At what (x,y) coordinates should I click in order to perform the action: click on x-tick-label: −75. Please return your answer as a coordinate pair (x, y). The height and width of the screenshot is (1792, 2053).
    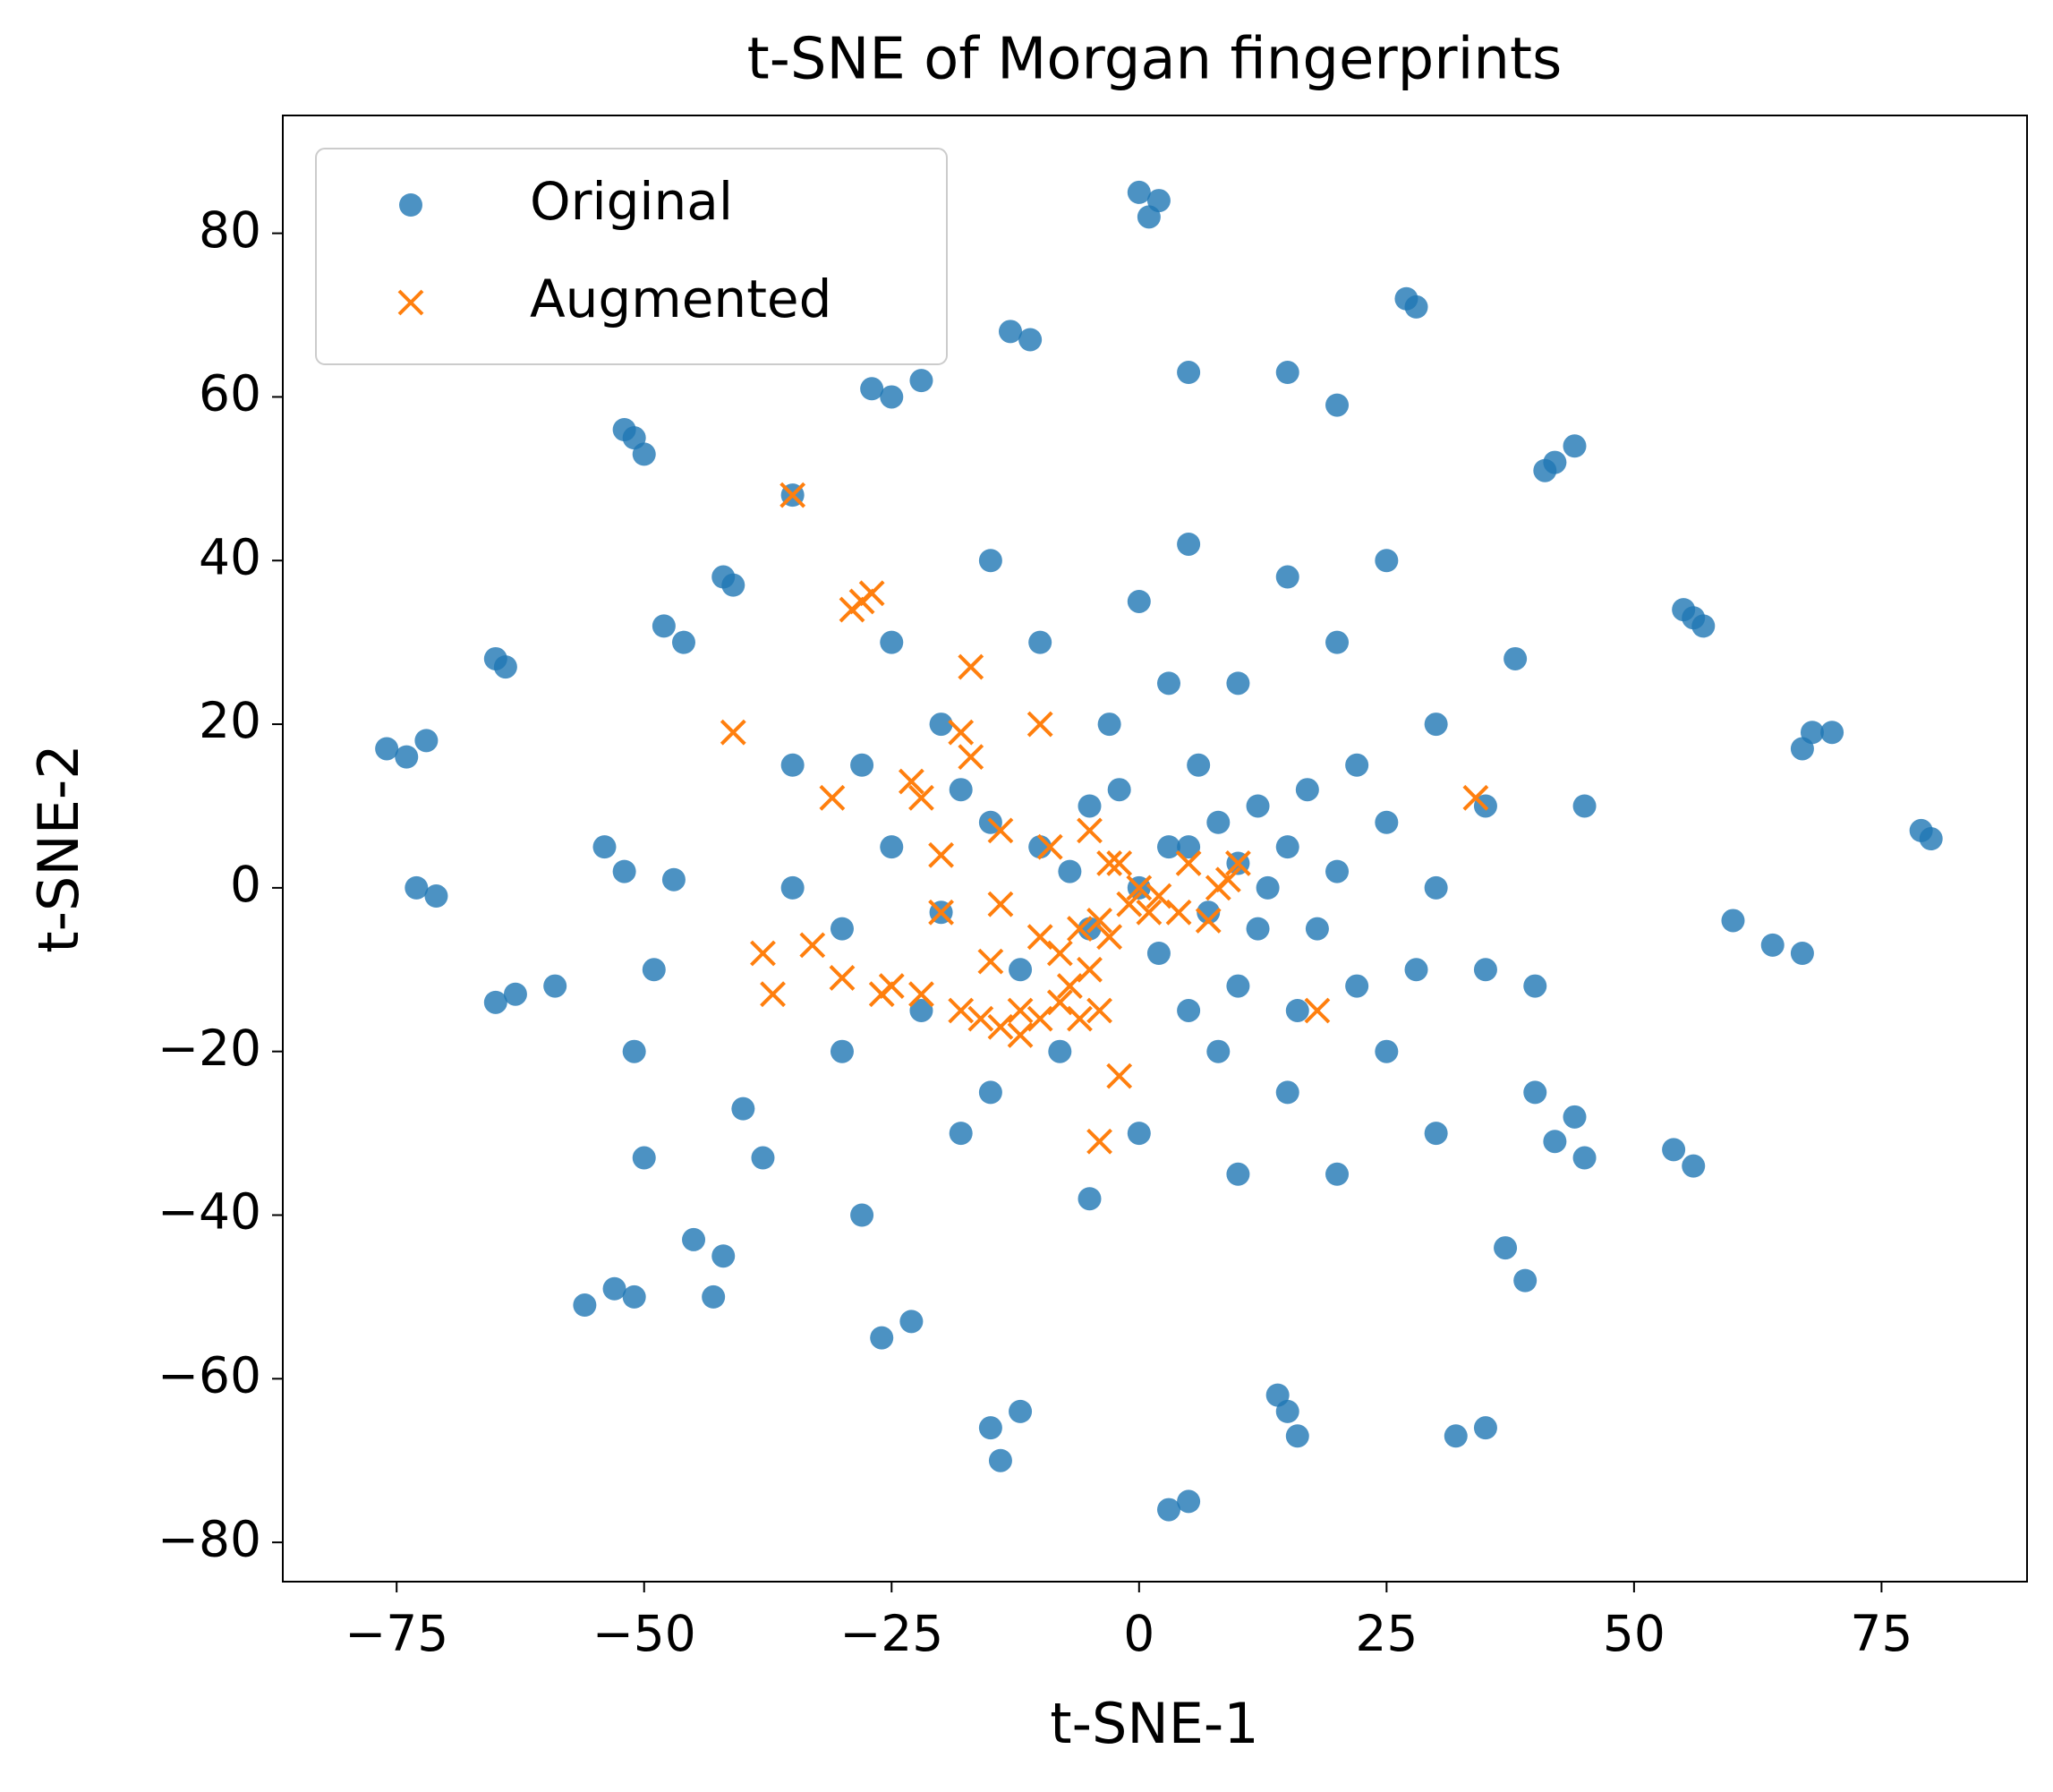
    Looking at the image, I should click on (396, 1633).